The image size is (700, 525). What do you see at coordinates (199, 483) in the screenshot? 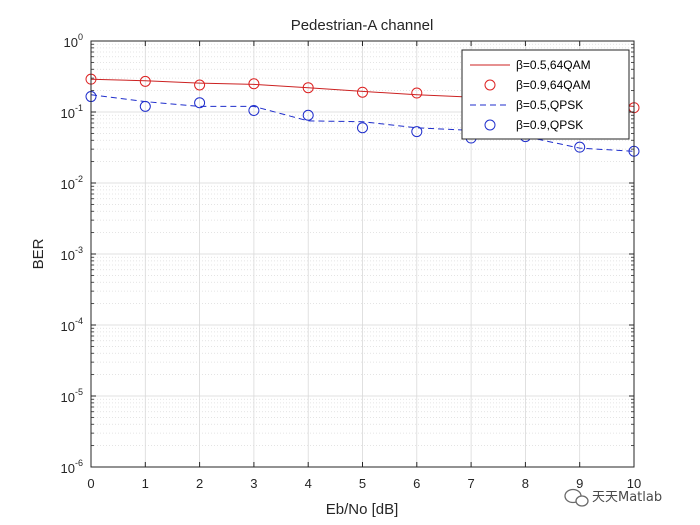
I see `x-tick-label: 2` at bounding box center [199, 483].